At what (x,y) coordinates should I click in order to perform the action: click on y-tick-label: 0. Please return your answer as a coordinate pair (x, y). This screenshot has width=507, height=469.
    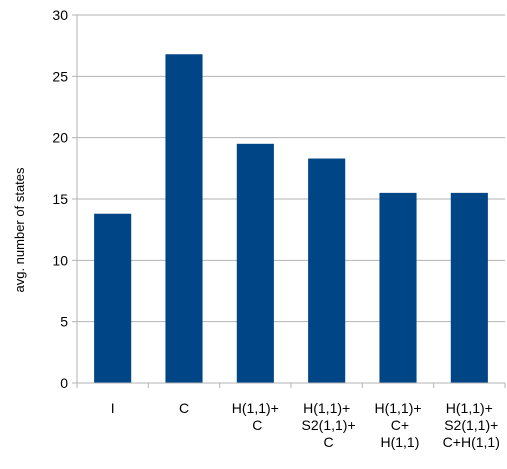
    Looking at the image, I should click on (64, 383).